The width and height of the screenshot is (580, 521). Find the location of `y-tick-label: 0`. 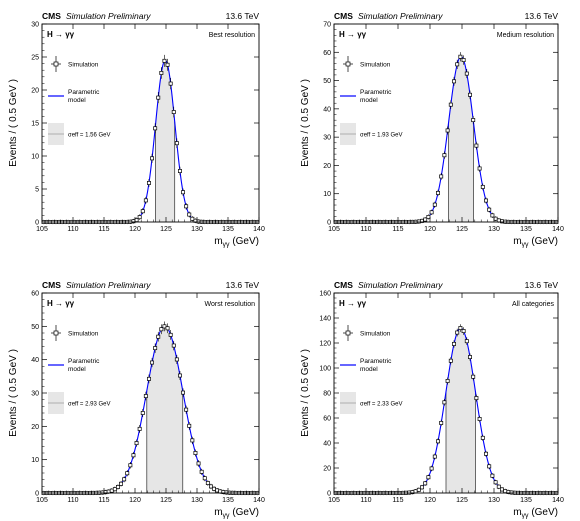

y-tick-label: 0 is located at coordinates (37, 494).